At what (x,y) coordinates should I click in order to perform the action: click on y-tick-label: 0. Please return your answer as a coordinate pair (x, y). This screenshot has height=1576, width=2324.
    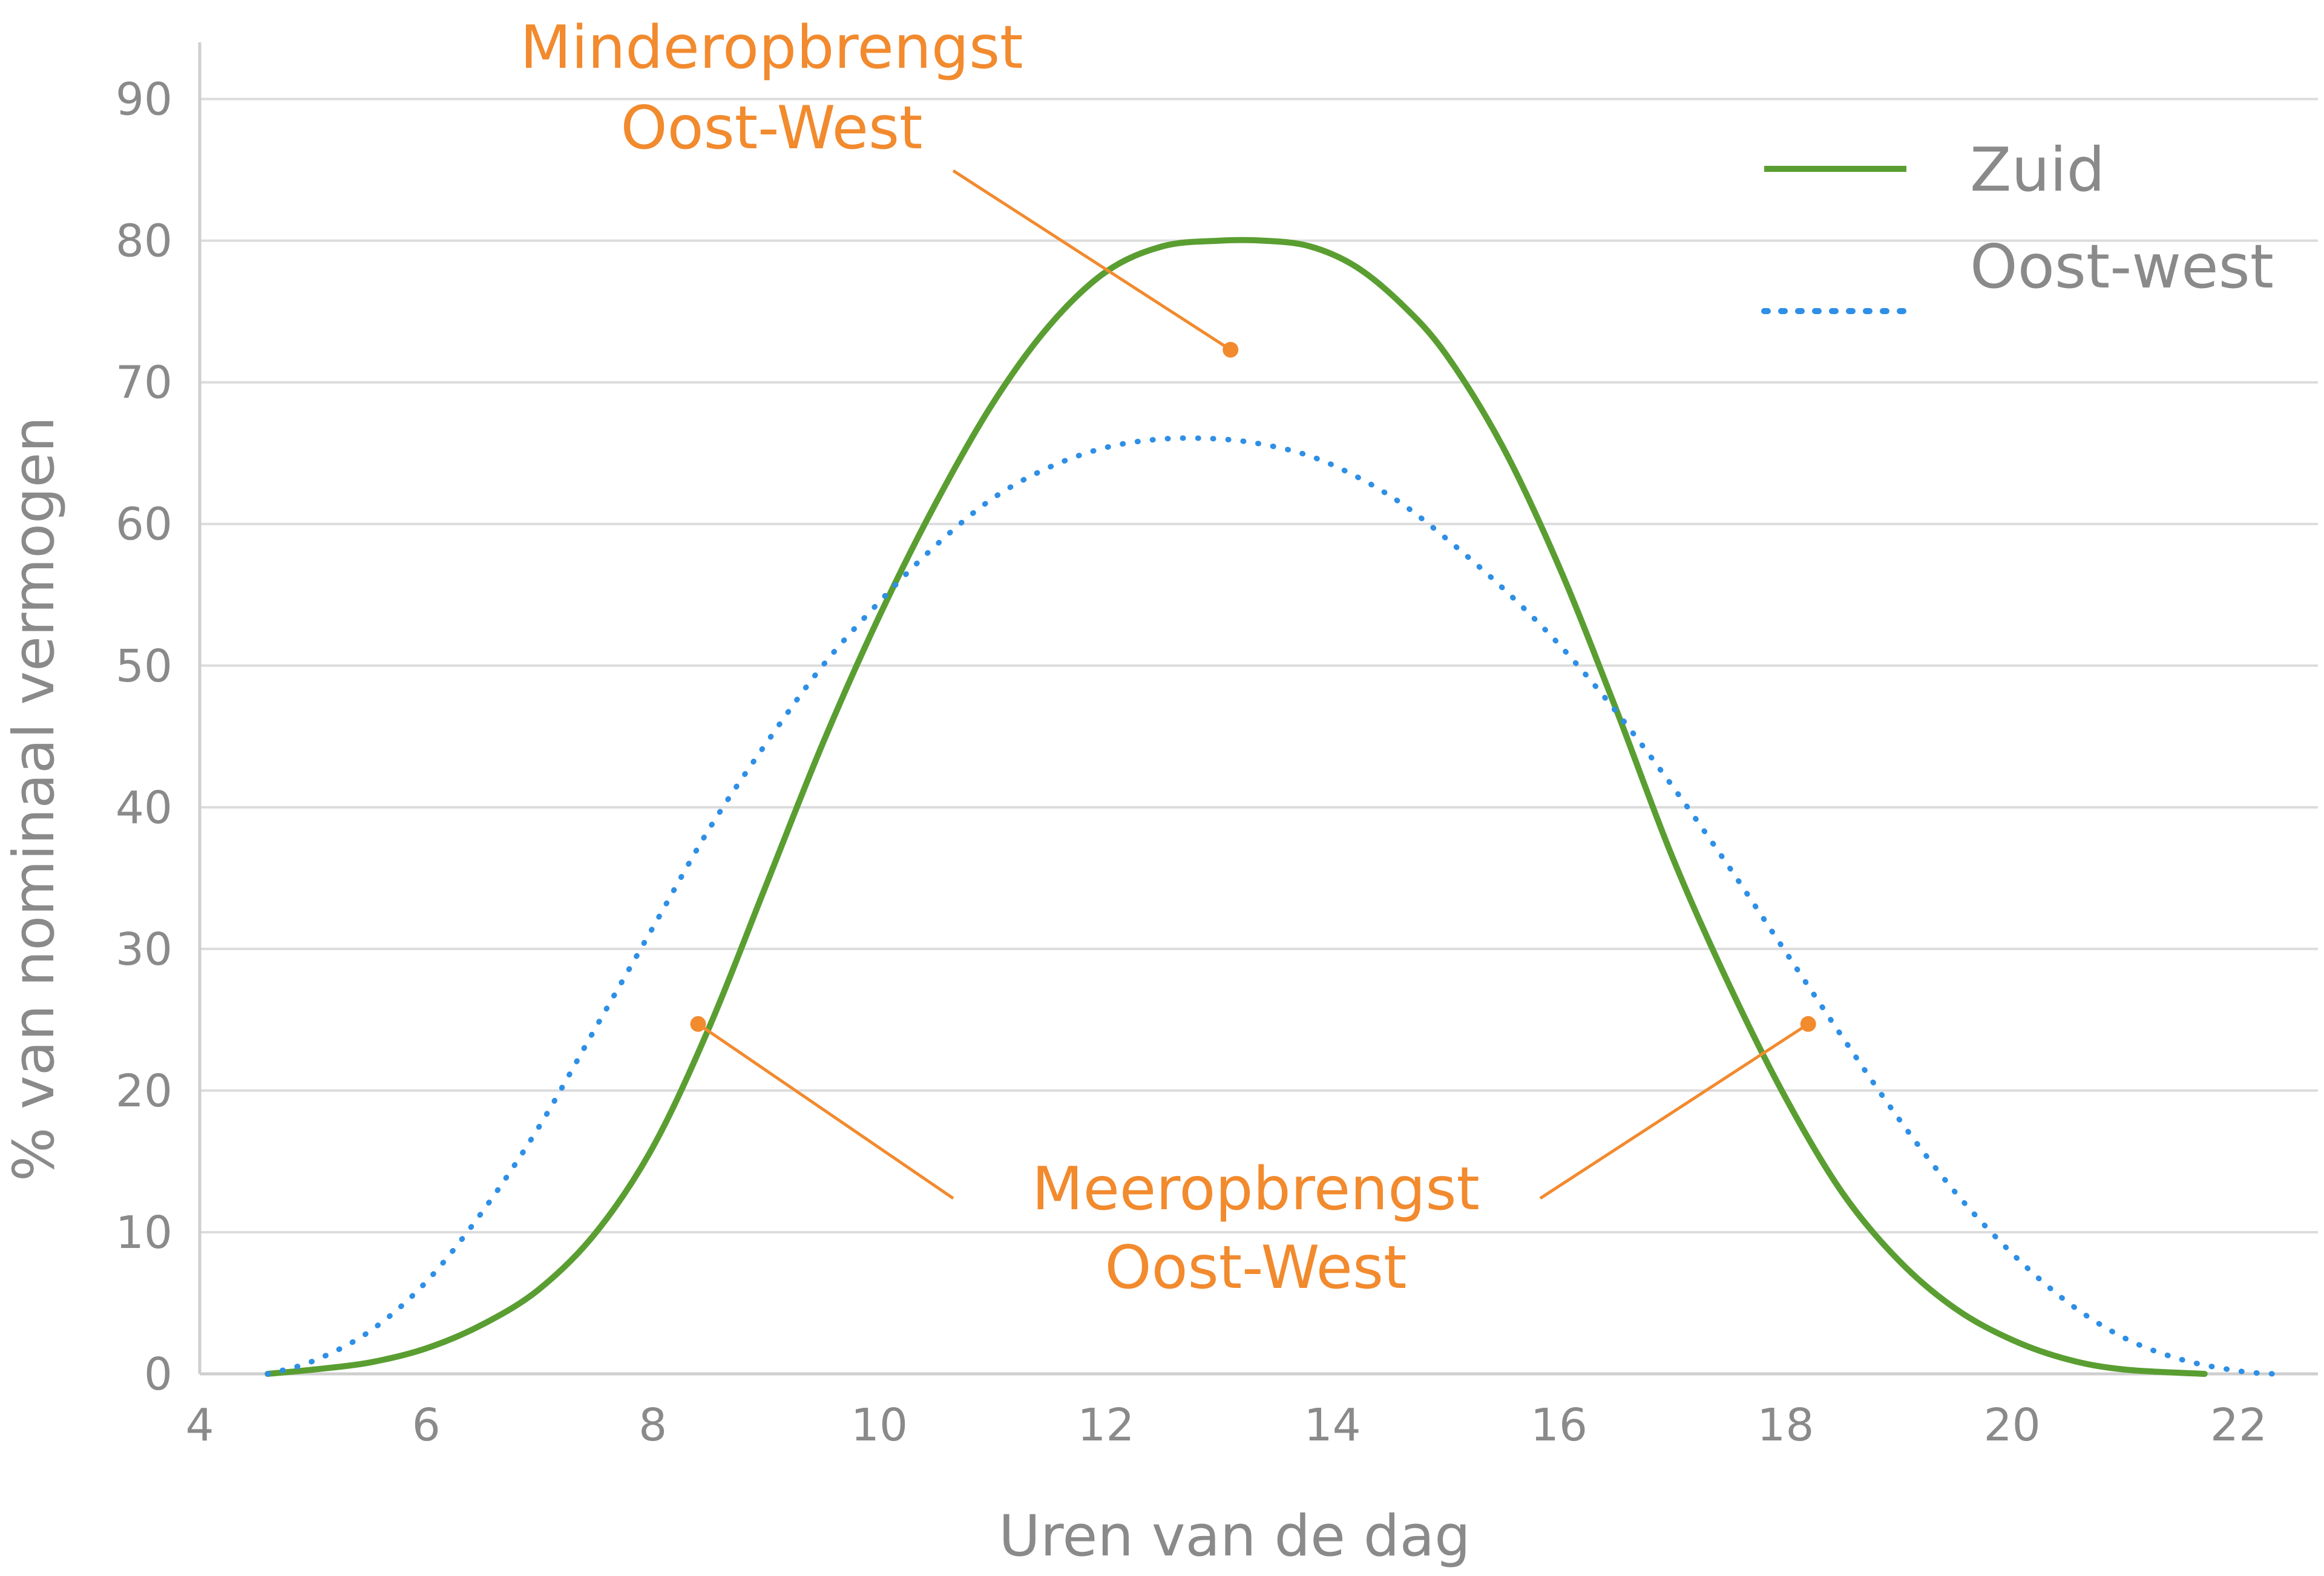
    Looking at the image, I should click on (158, 1374).